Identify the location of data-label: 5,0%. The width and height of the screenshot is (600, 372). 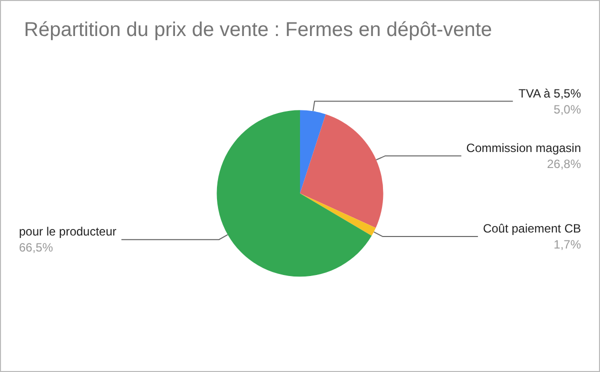
(568, 109).